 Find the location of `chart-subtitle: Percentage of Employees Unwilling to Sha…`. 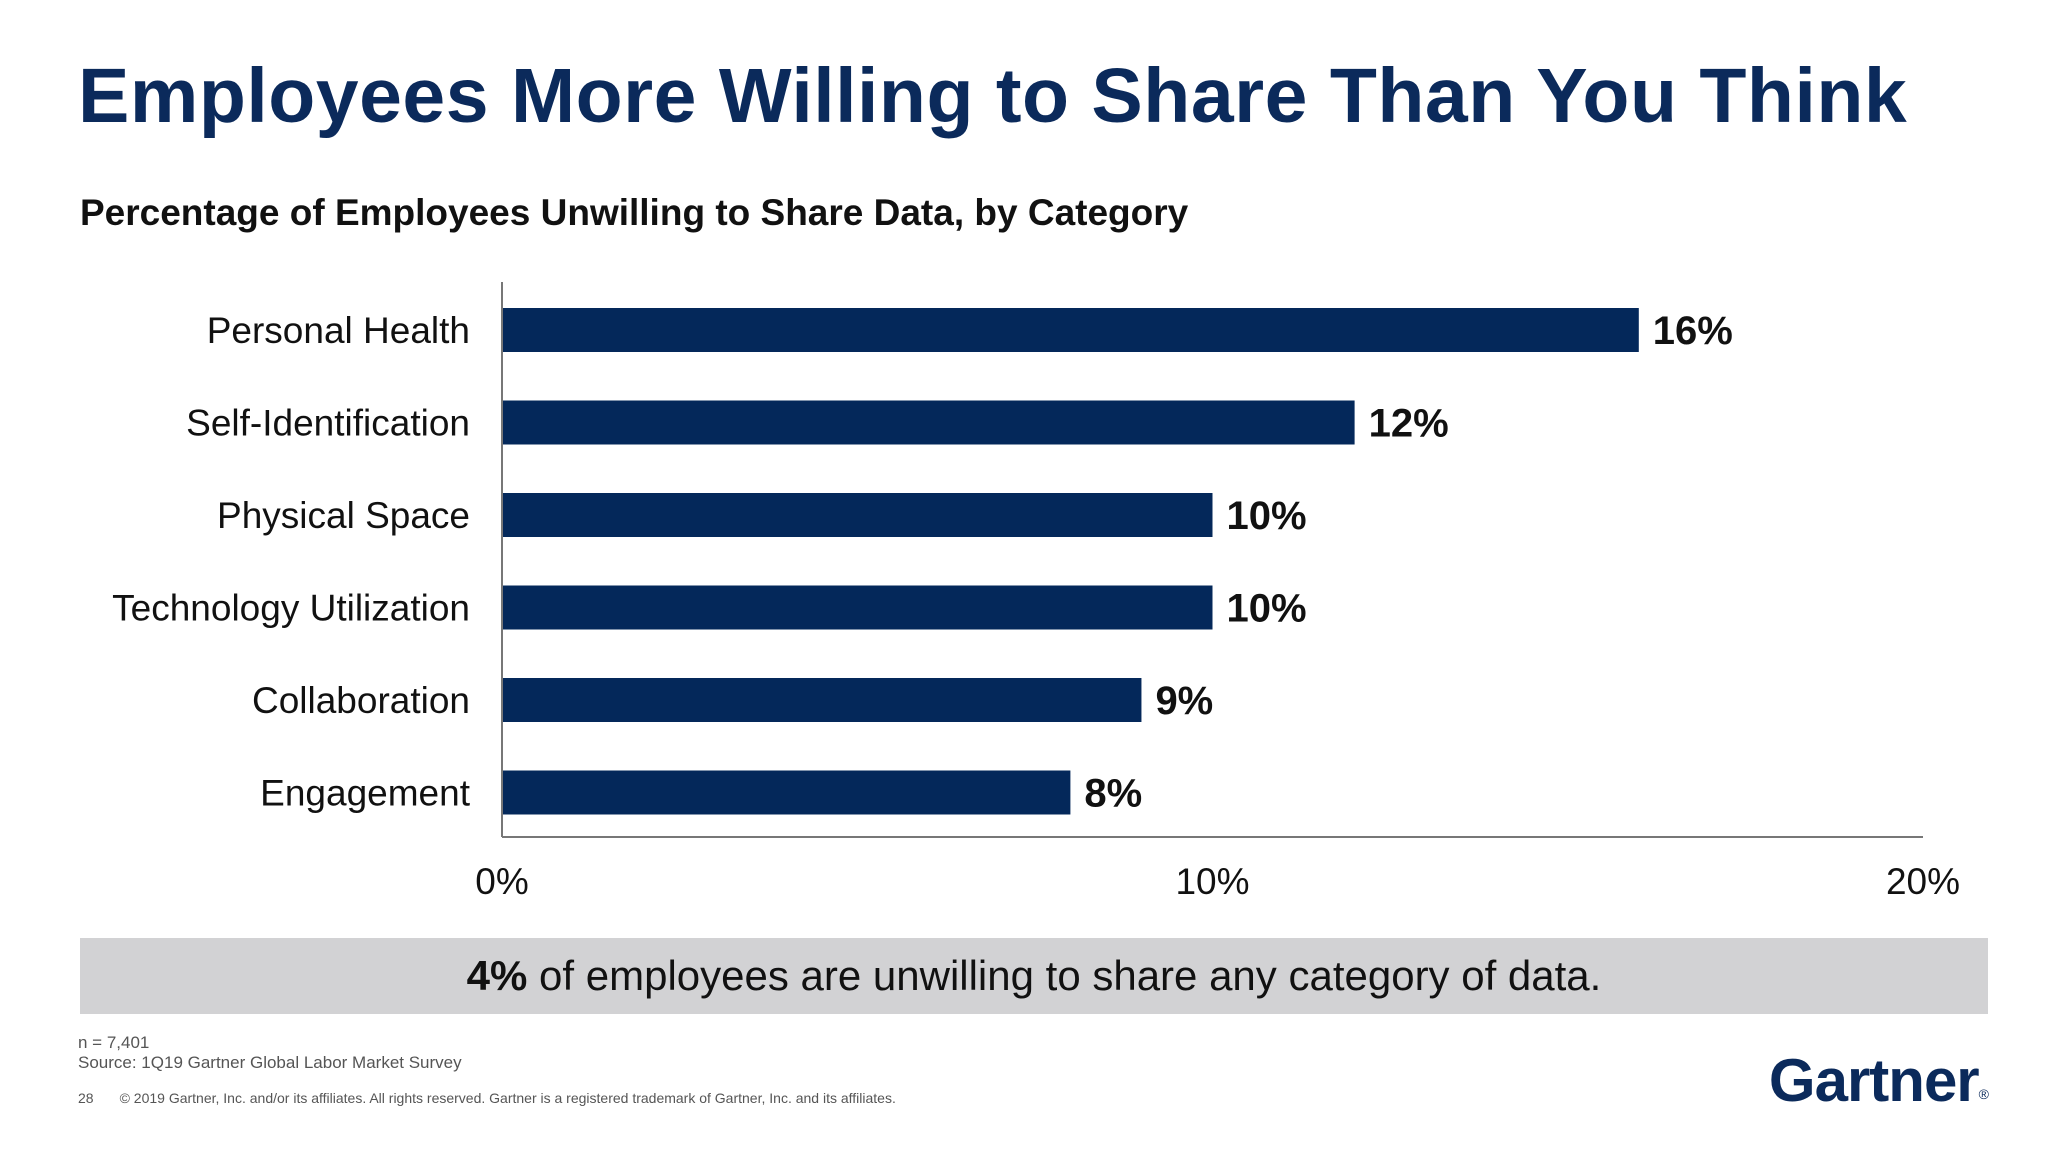

chart-subtitle: Percentage of Employees Unwilling to Sha… is located at coordinates (634, 212).